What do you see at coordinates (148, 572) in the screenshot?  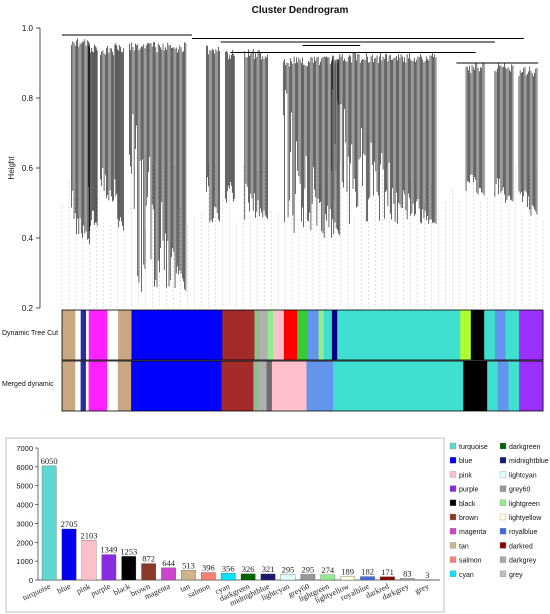 I see `bar-brown` at bounding box center [148, 572].